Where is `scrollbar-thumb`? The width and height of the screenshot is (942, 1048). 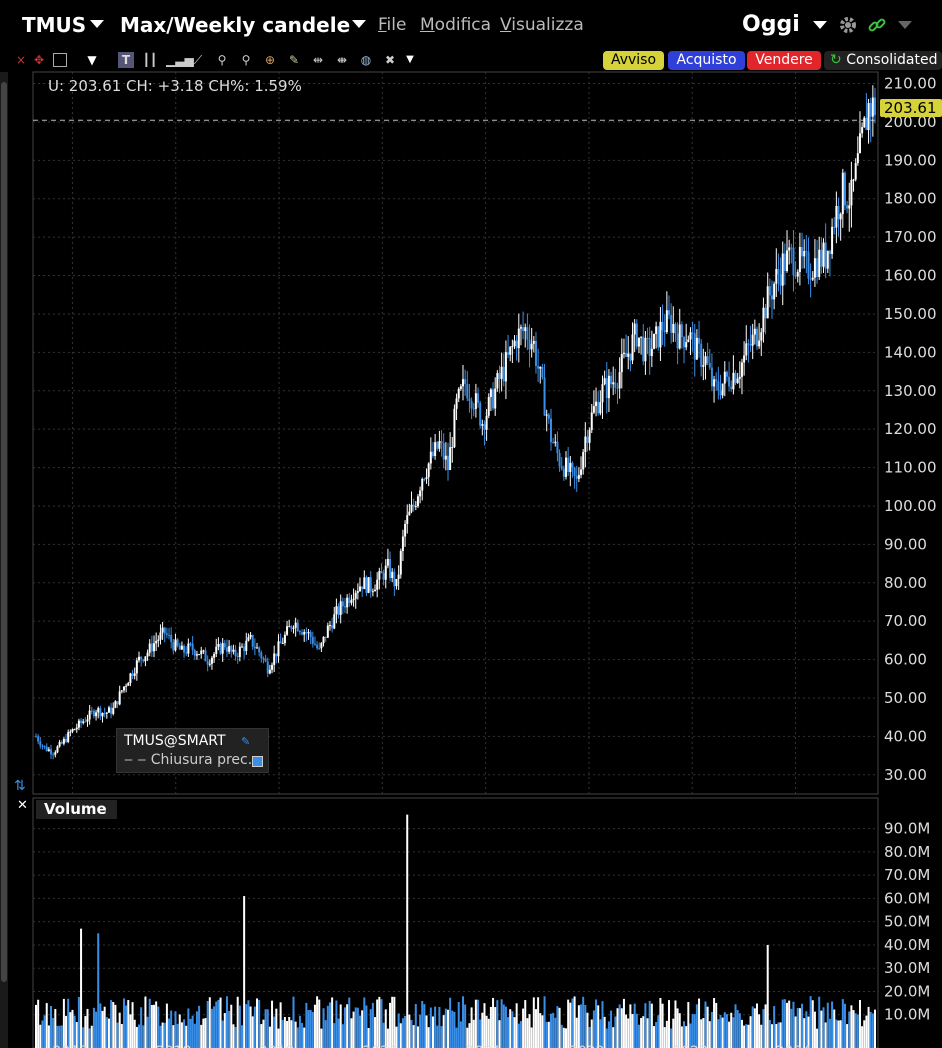
scrollbar-thumb is located at coordinates (4, 532).